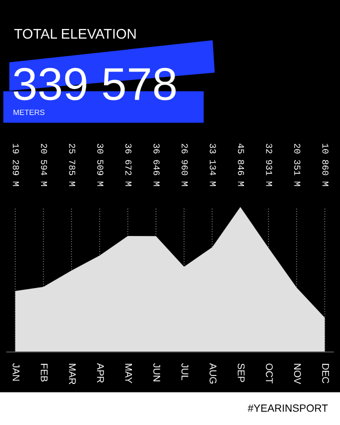 Image resolution: width=340 pixels, height=425 pixels. I want to click on data-label: 25 785 M, so click(72, 165).